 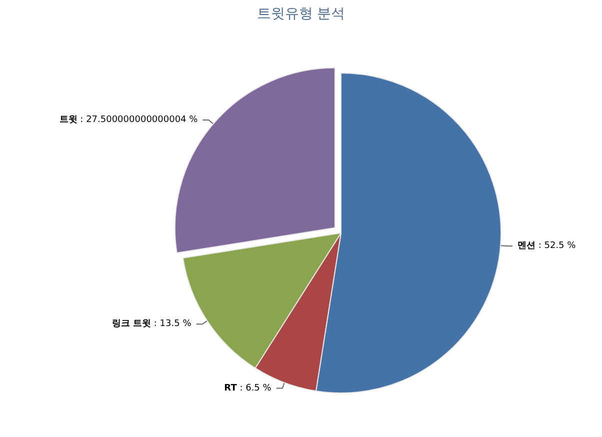 What do you see at coordinates (231, 388) in the screenshot?
I see `slice-label: RT` at bounding box center [231, 388].